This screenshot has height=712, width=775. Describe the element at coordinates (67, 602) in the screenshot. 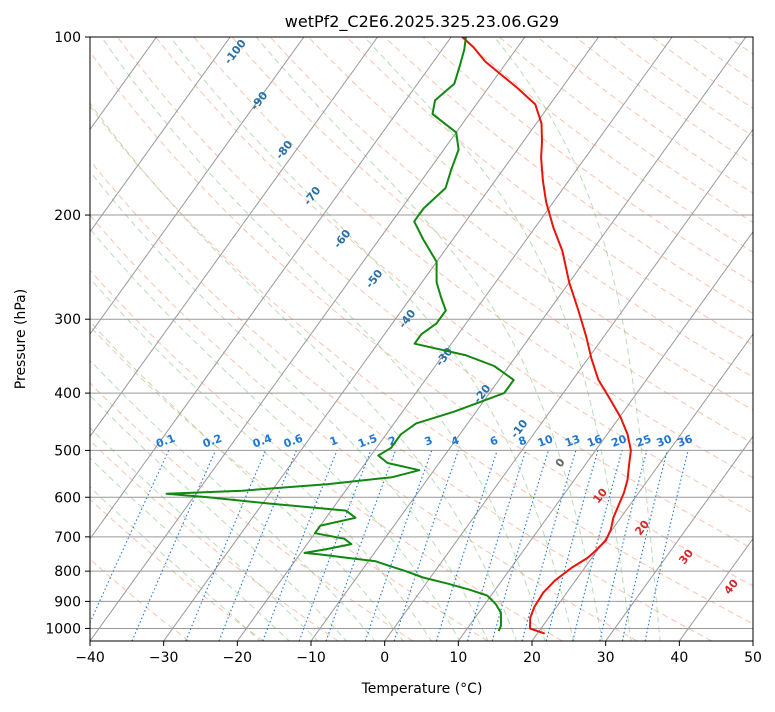

I see `y-tick-label: 900` at that location.